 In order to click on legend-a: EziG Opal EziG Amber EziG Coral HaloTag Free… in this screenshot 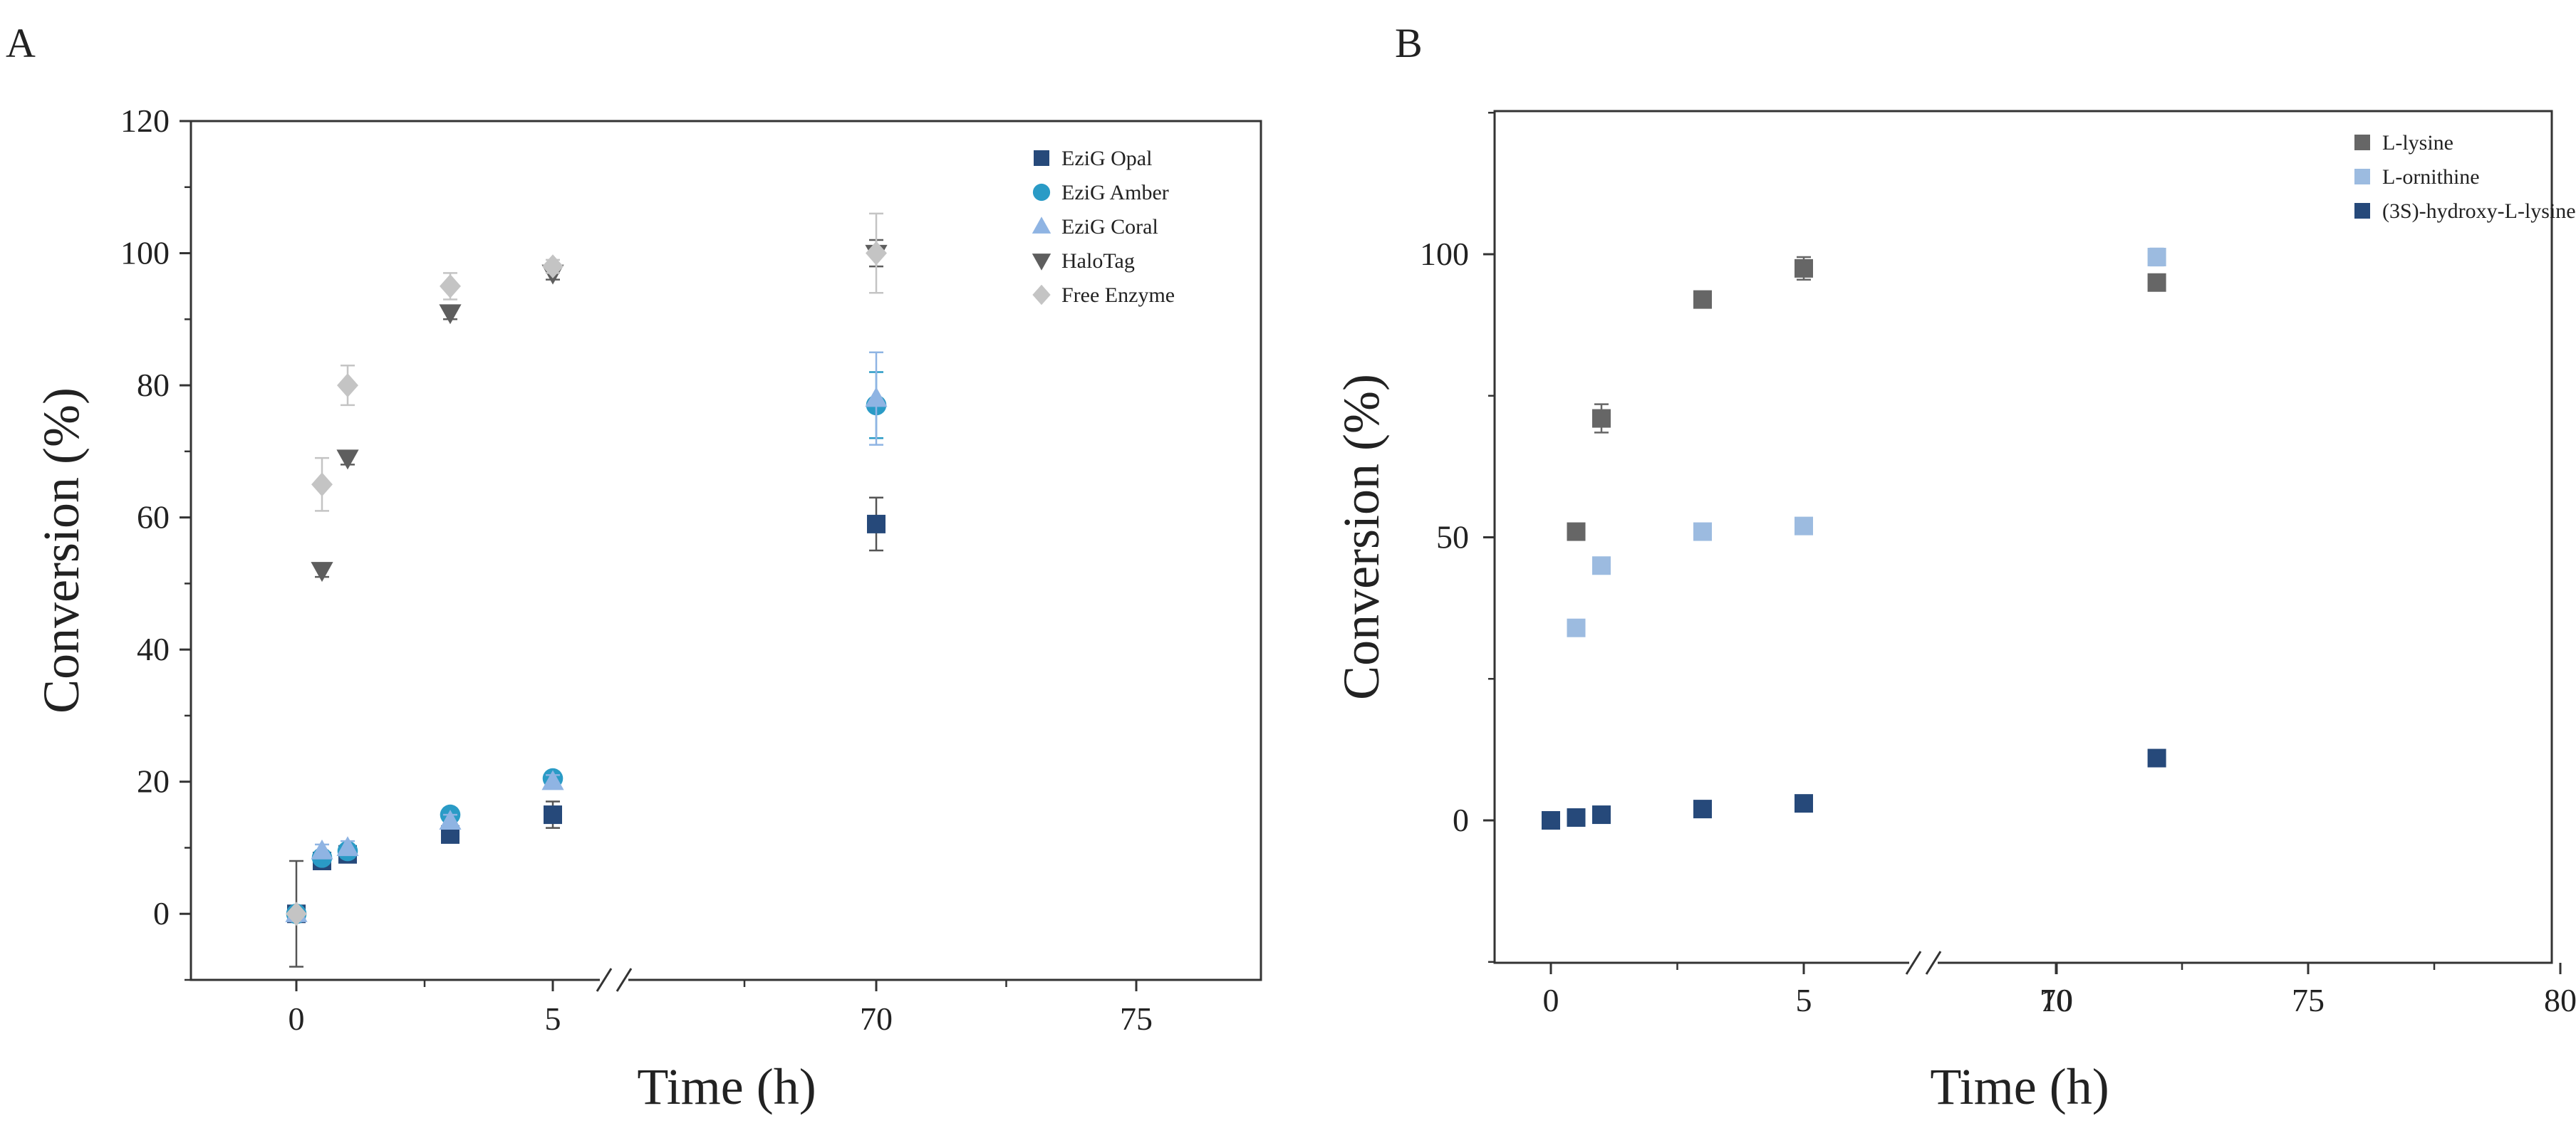, I will do `click(1103, 227)`.